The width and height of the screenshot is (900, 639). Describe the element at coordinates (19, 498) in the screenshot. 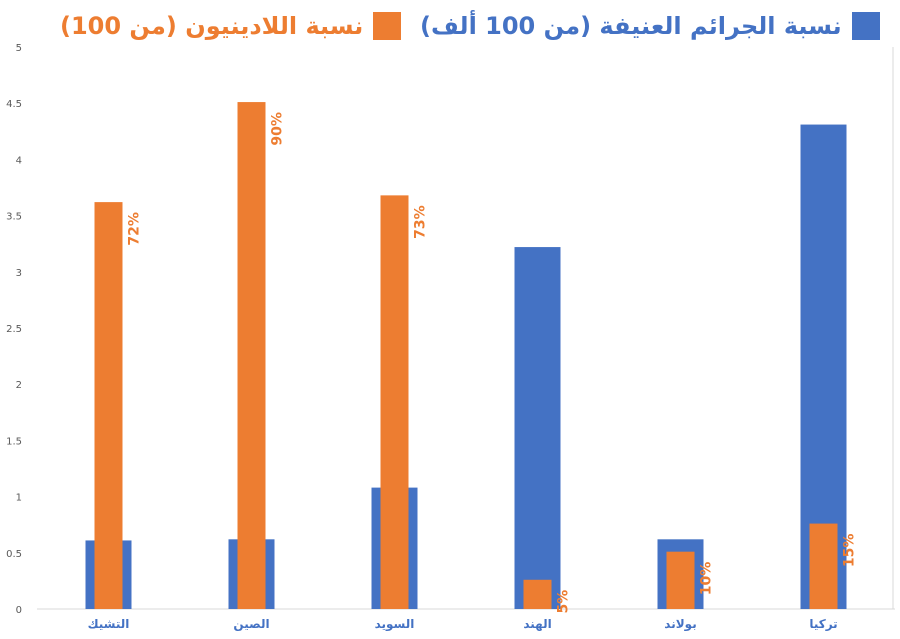

I see `y-tick-label: 1` at that location.